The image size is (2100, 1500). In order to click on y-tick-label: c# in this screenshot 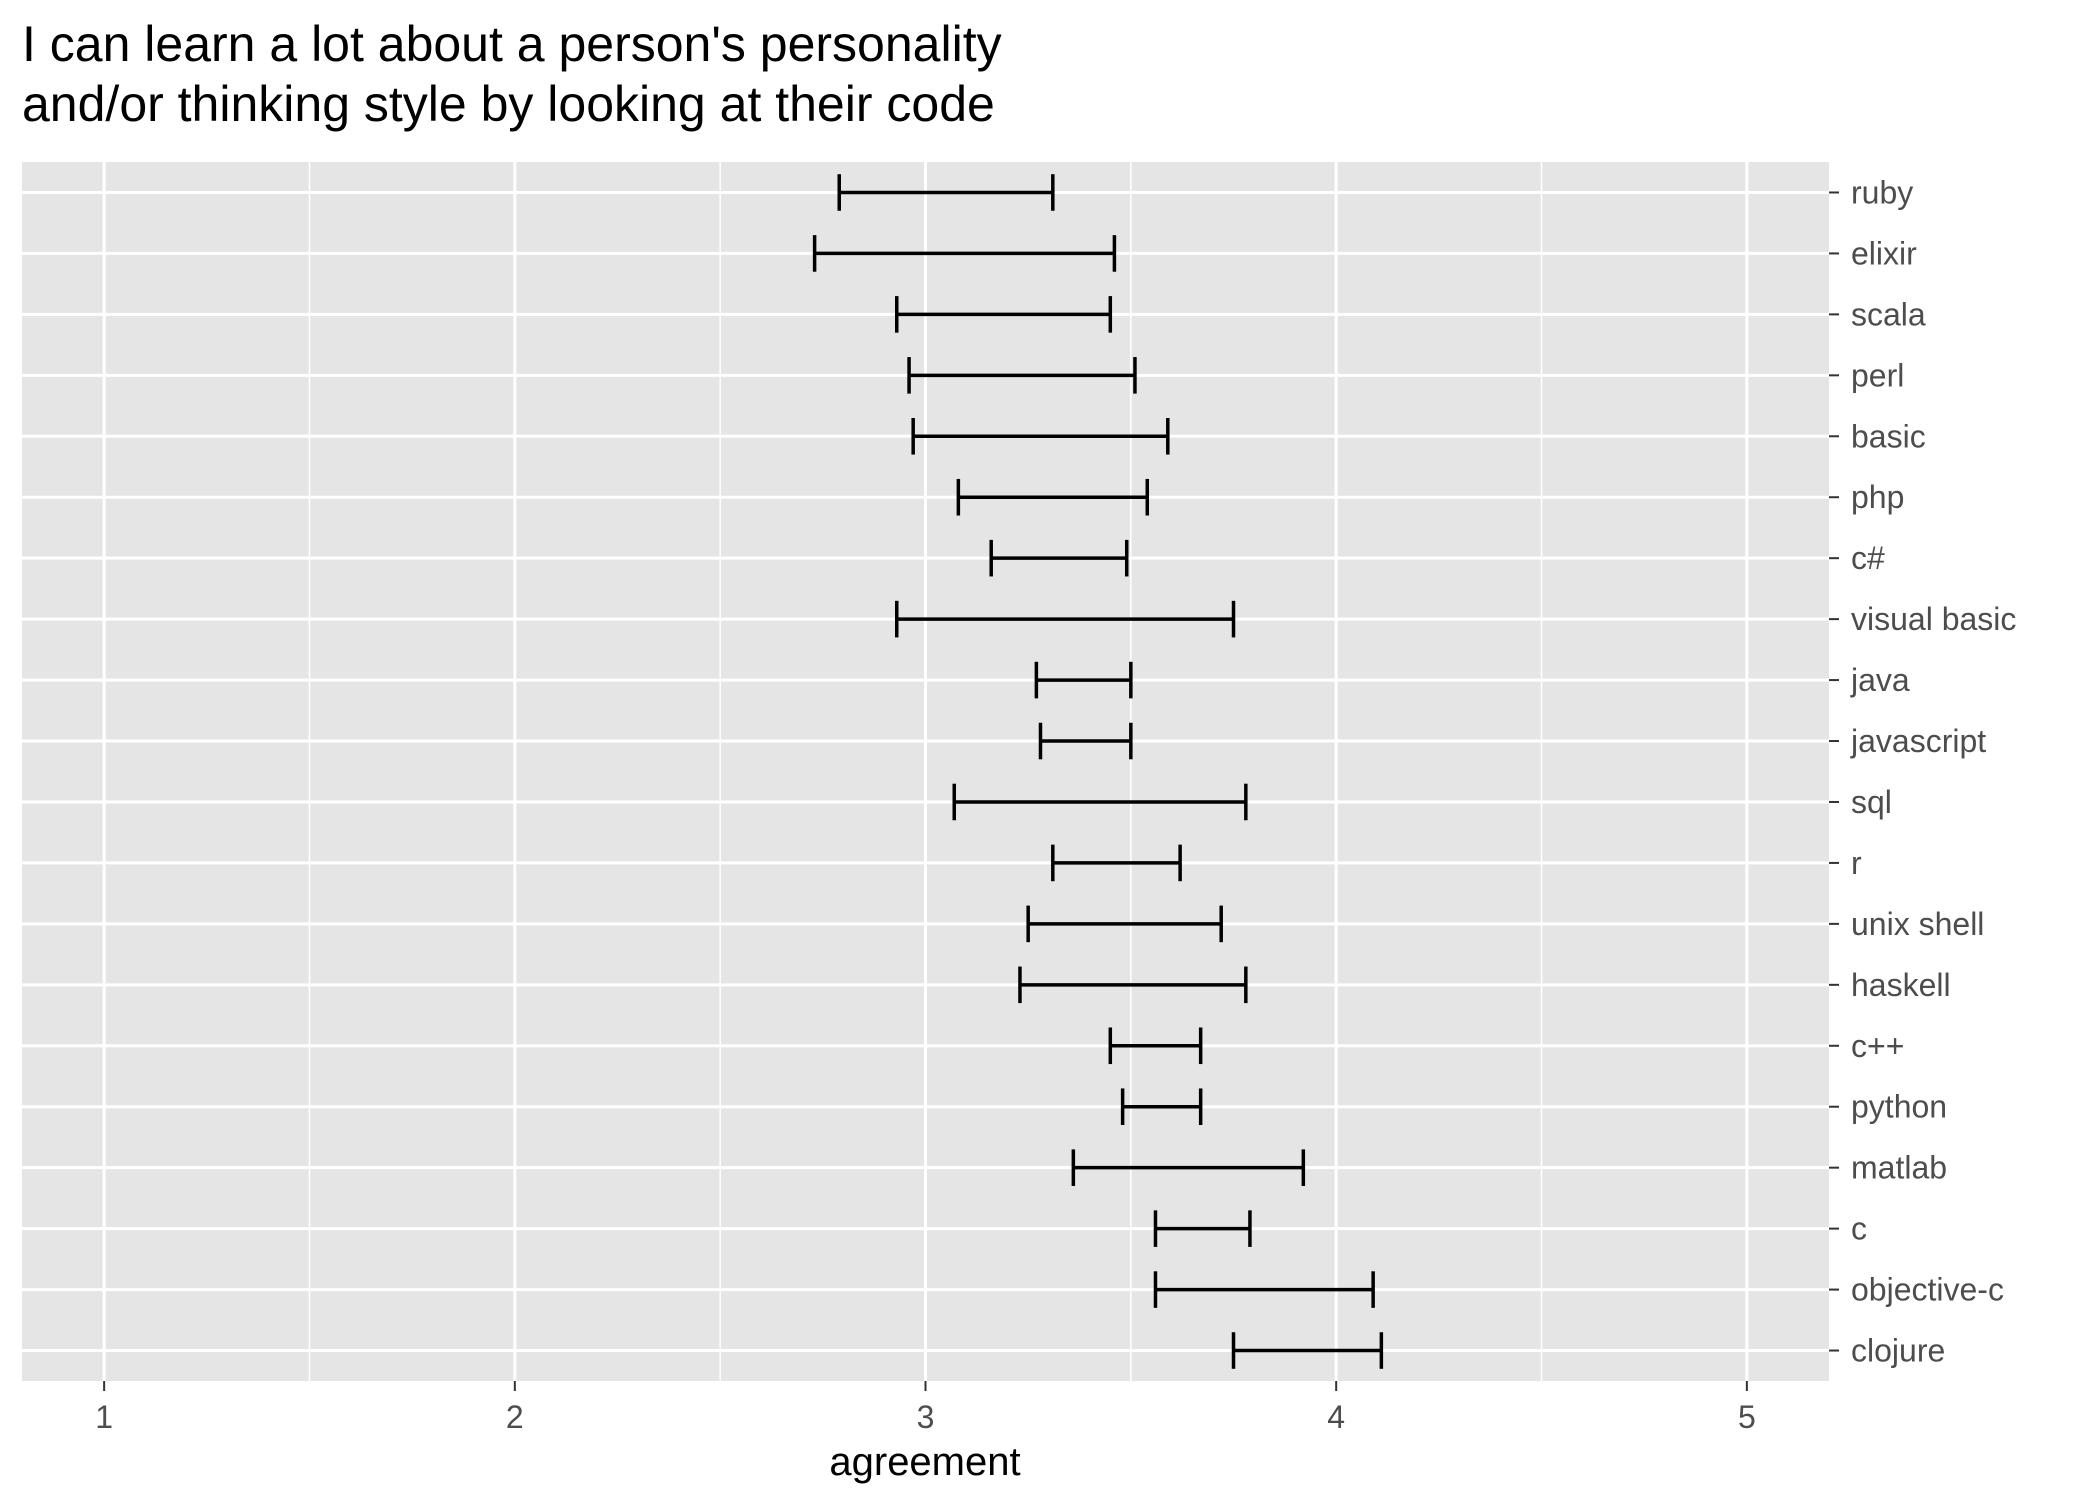, I will do `click(1868, 558)`.